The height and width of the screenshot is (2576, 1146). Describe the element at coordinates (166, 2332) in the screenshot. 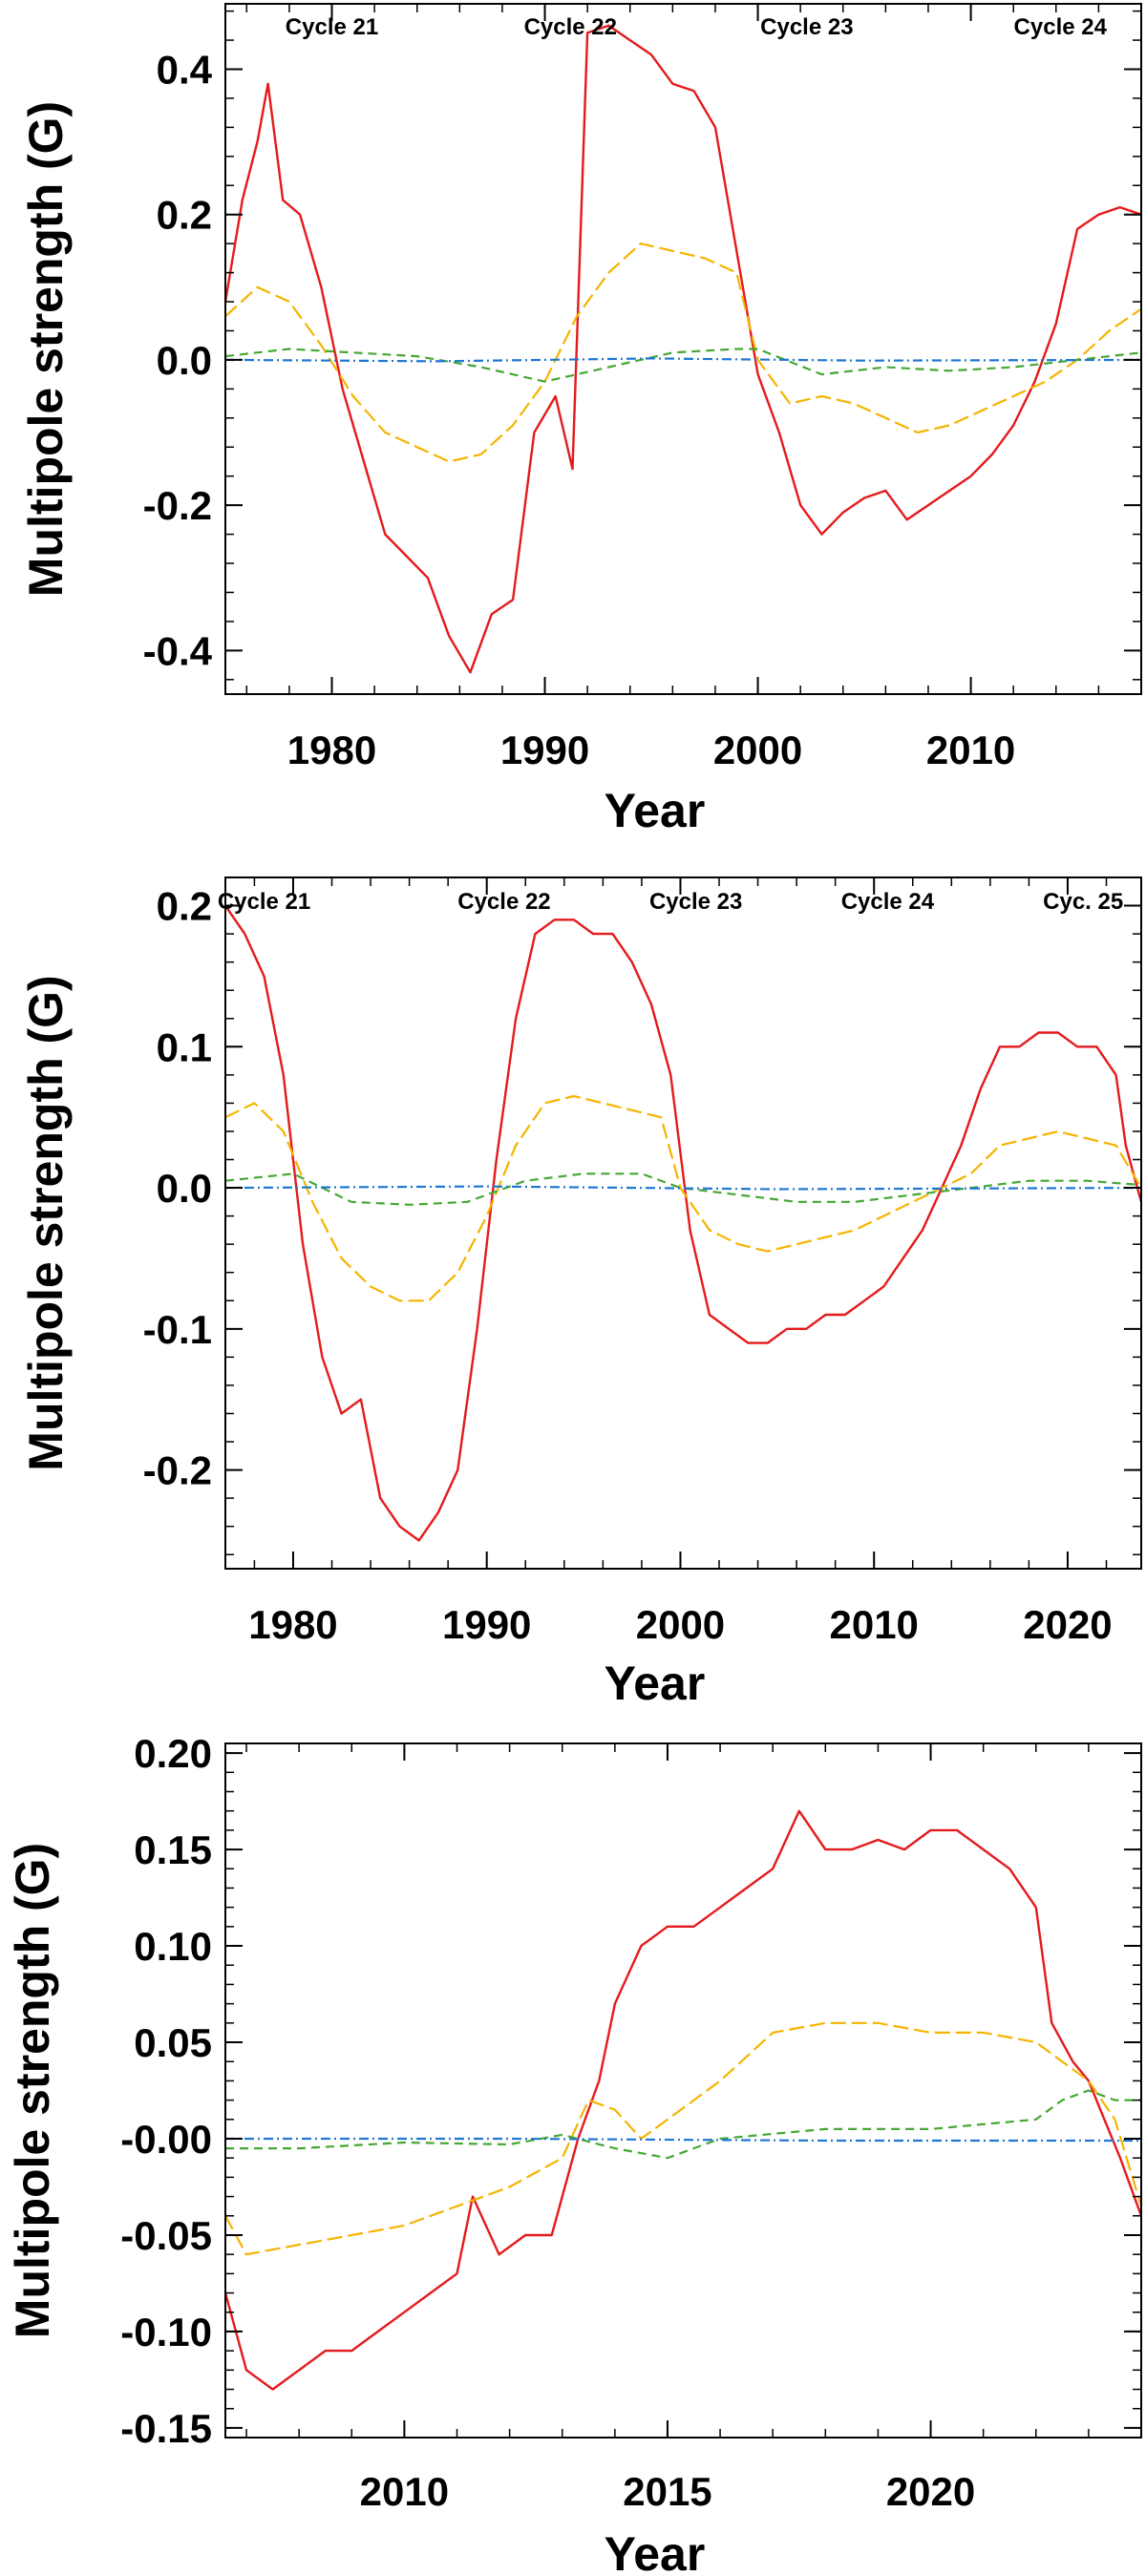

I see `y-tick-label: -0.10` at that location.